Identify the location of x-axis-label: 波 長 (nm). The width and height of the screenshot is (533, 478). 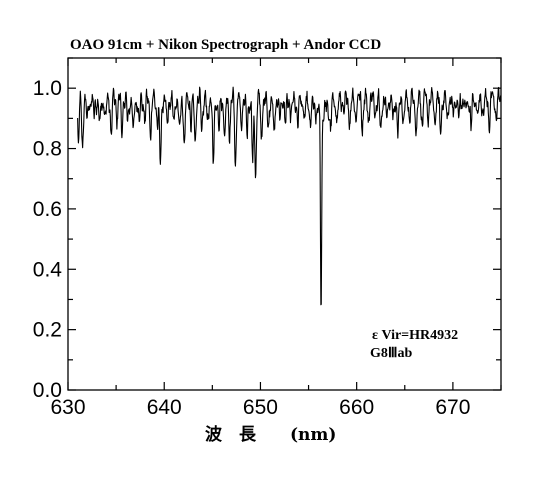
(270, 434).